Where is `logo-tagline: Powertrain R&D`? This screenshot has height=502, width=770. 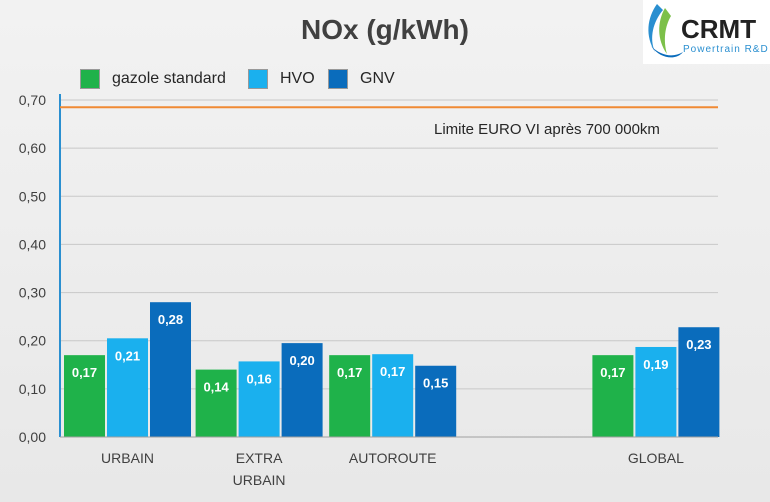
logo-tagline: Powertrain R&D is located at coordinates (726, 49).